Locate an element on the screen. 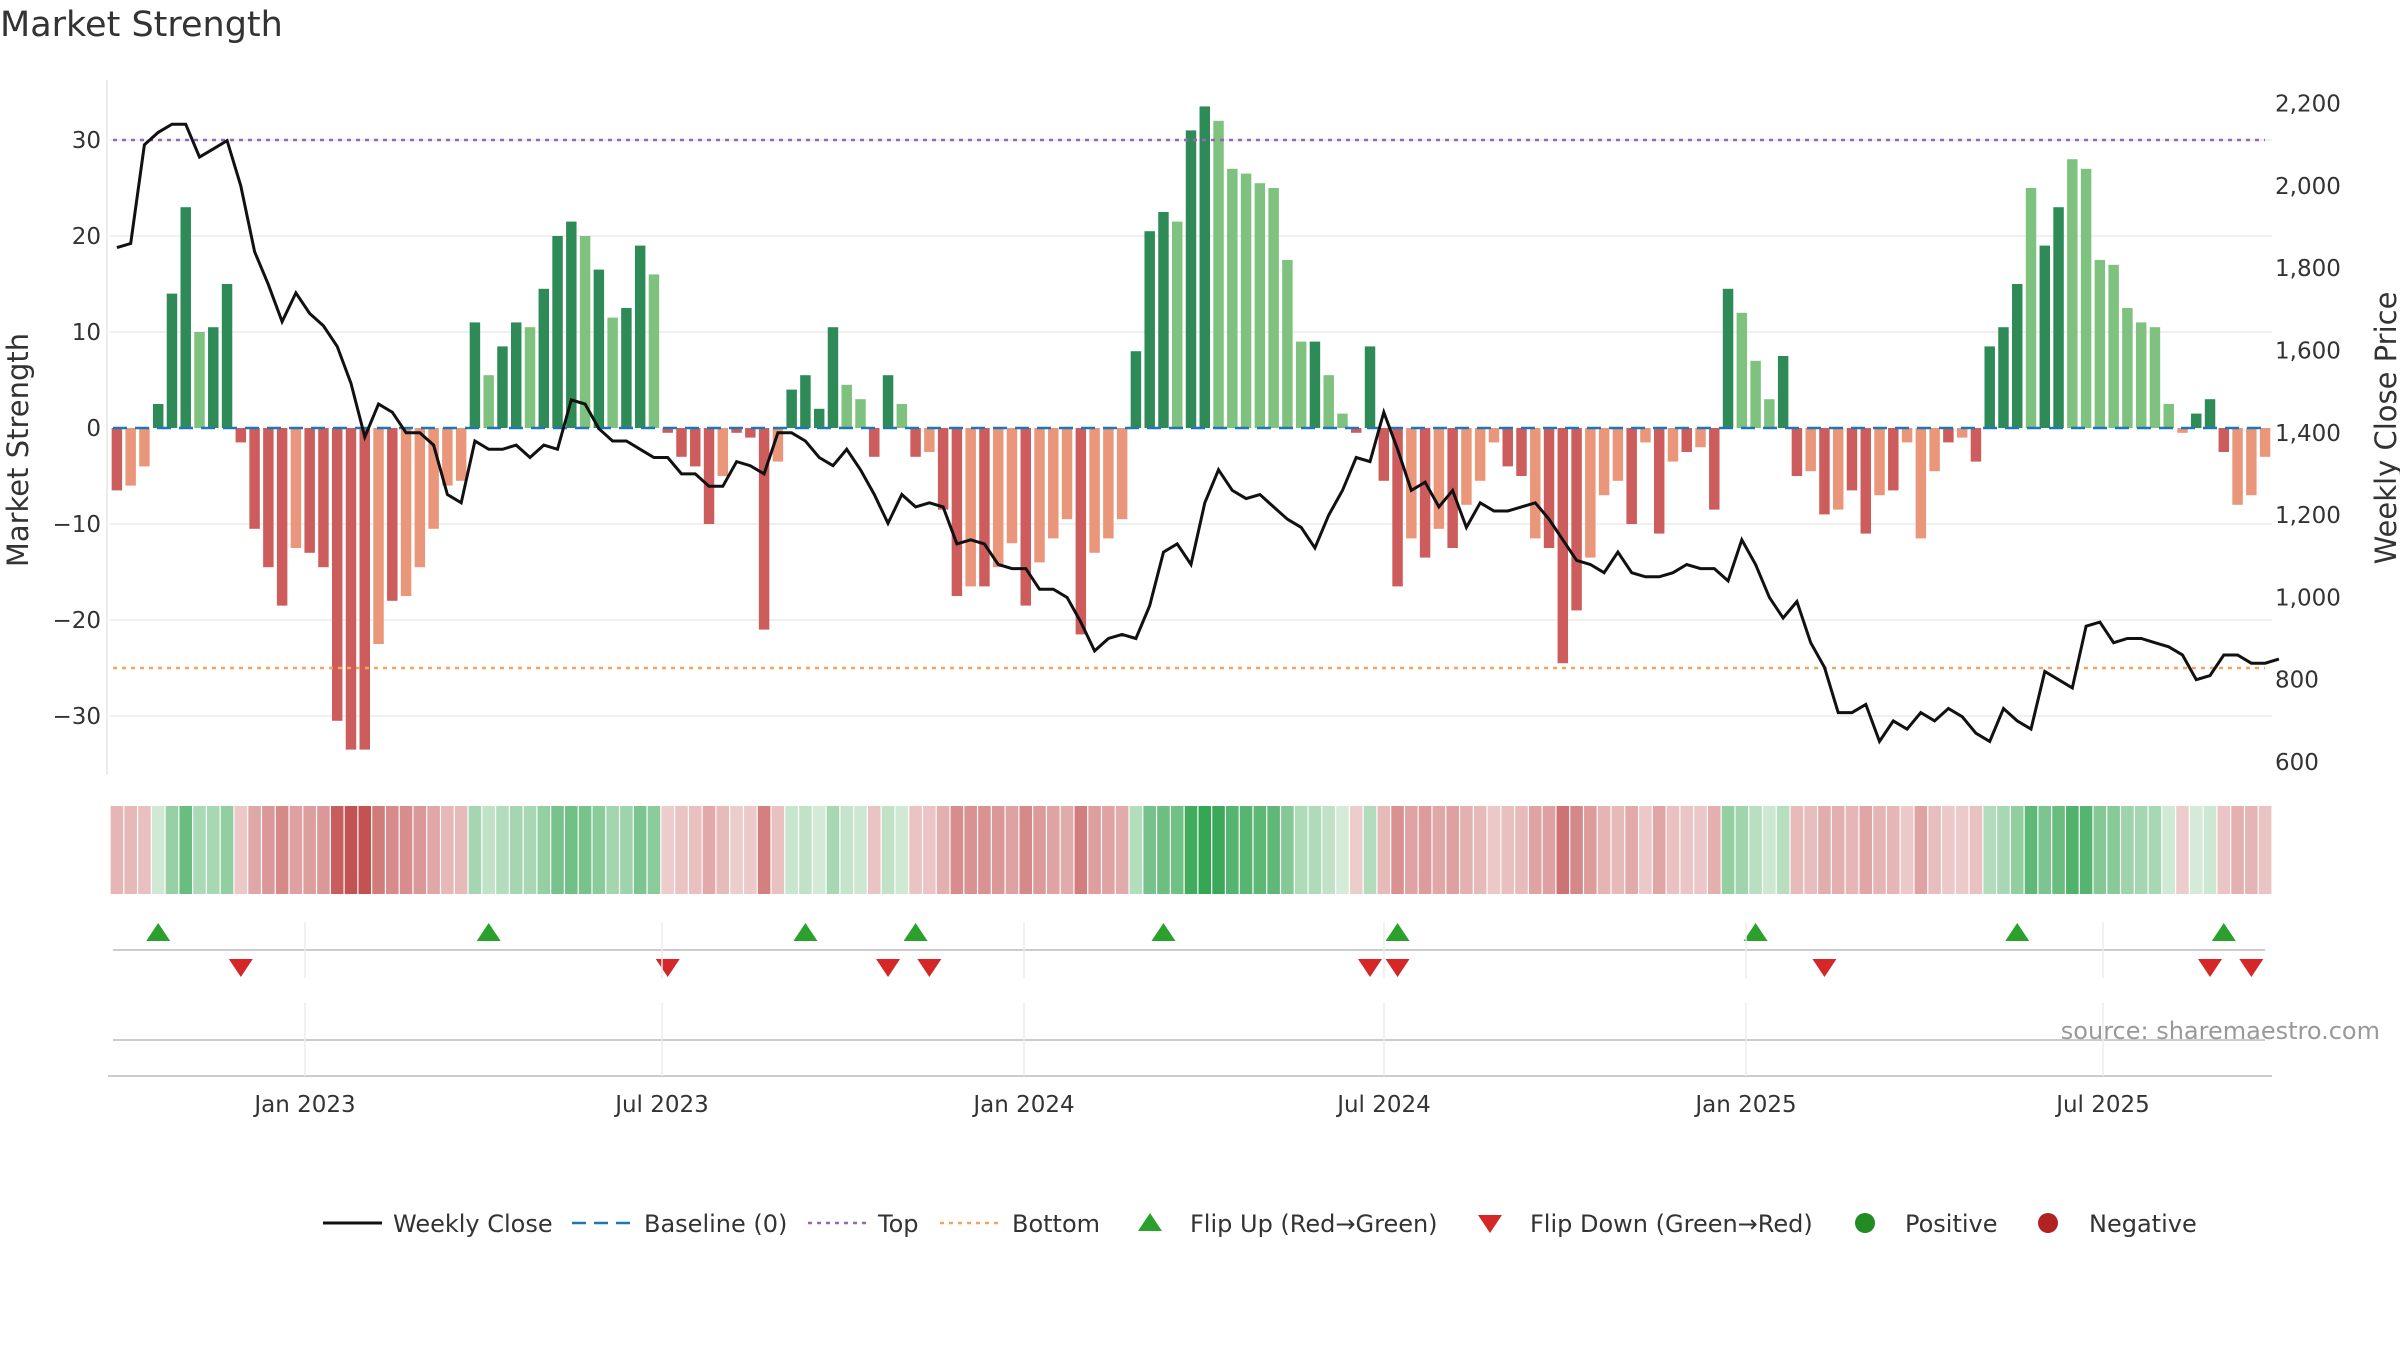 This screenshot has width=2400, height=1350. x-tick-label: Jan 2024 is located at coordinates (1022, 1105).